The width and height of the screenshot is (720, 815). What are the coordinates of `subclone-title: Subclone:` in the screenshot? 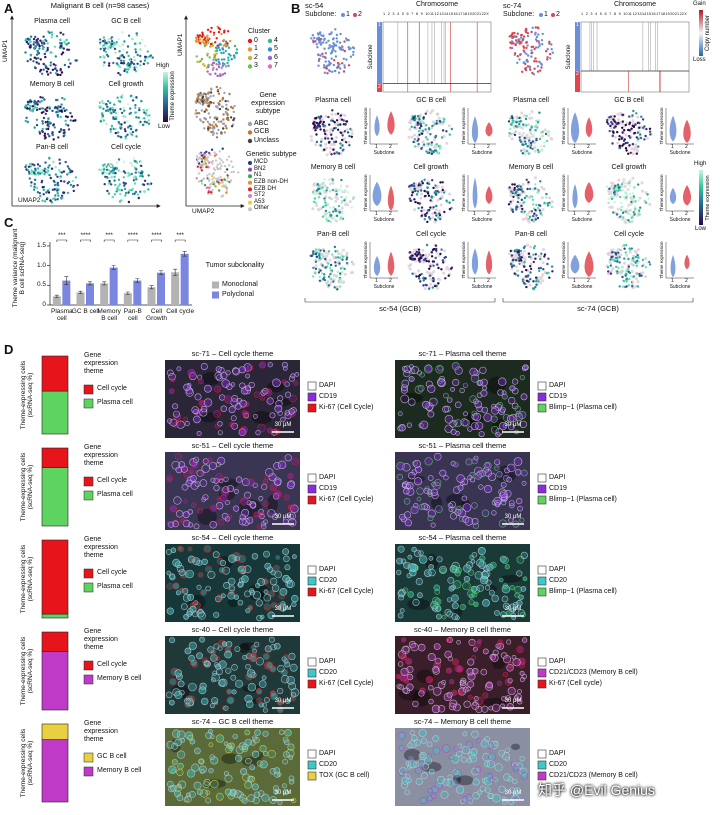 It's located at (321, 14).